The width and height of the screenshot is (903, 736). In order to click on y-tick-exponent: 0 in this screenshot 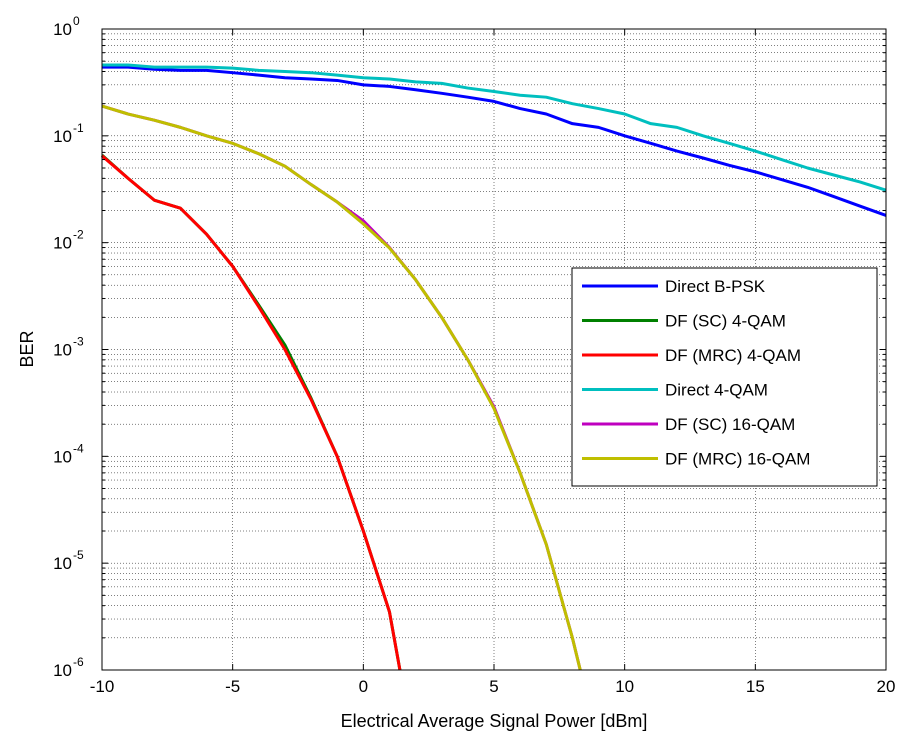, I will do `click(76, 21)`.